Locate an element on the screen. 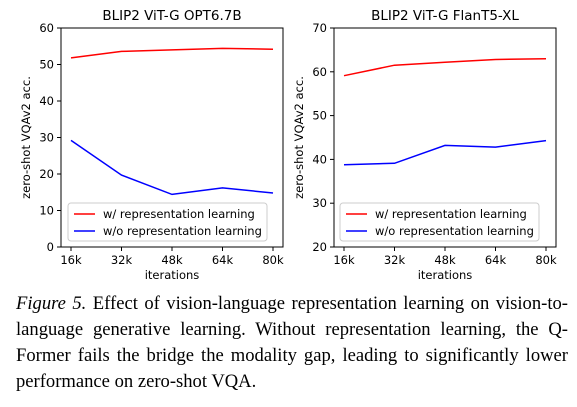 The width and height of the screenshot is (577, 407). chart1-x-axis-label: iterations is located at coordinates (172, 275).